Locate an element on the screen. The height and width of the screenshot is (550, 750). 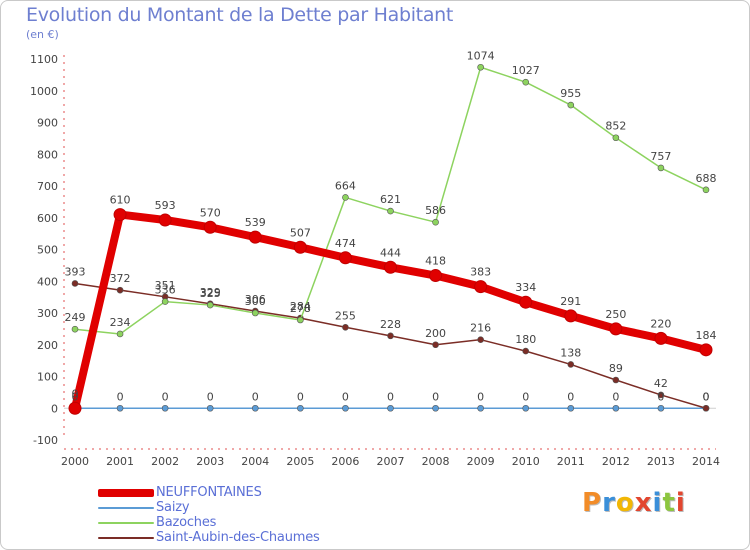
data-label-2-5: 278 is located at coordinates (300, 308).